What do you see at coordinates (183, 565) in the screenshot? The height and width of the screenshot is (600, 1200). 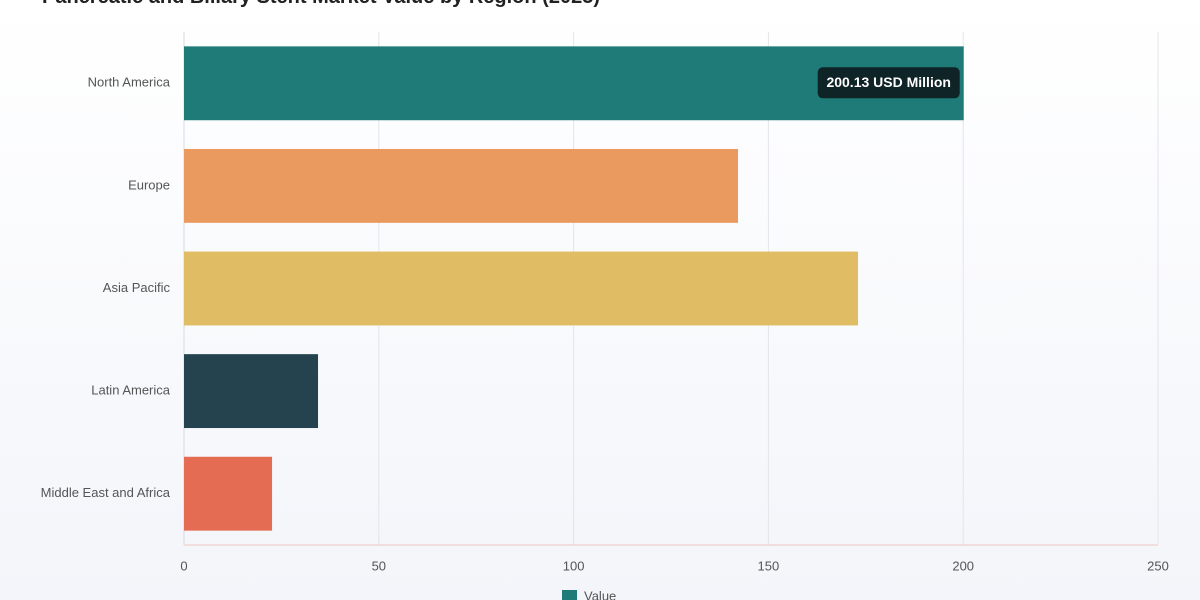 I see `x-tick-label: 0` at bounding box center [183, 565].